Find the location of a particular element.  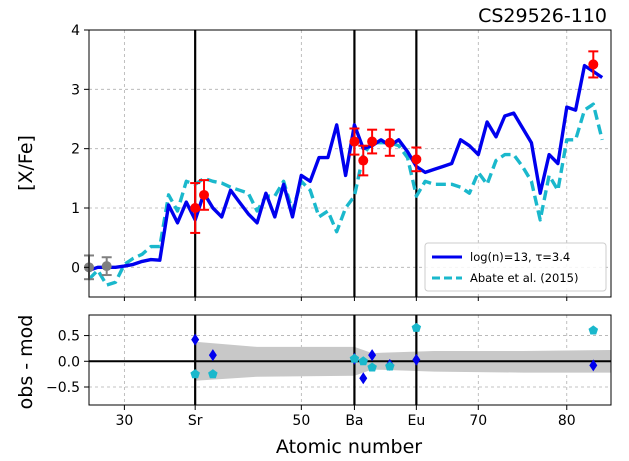

chart-title: CS29526-110 is located at coordinates (542, 16).